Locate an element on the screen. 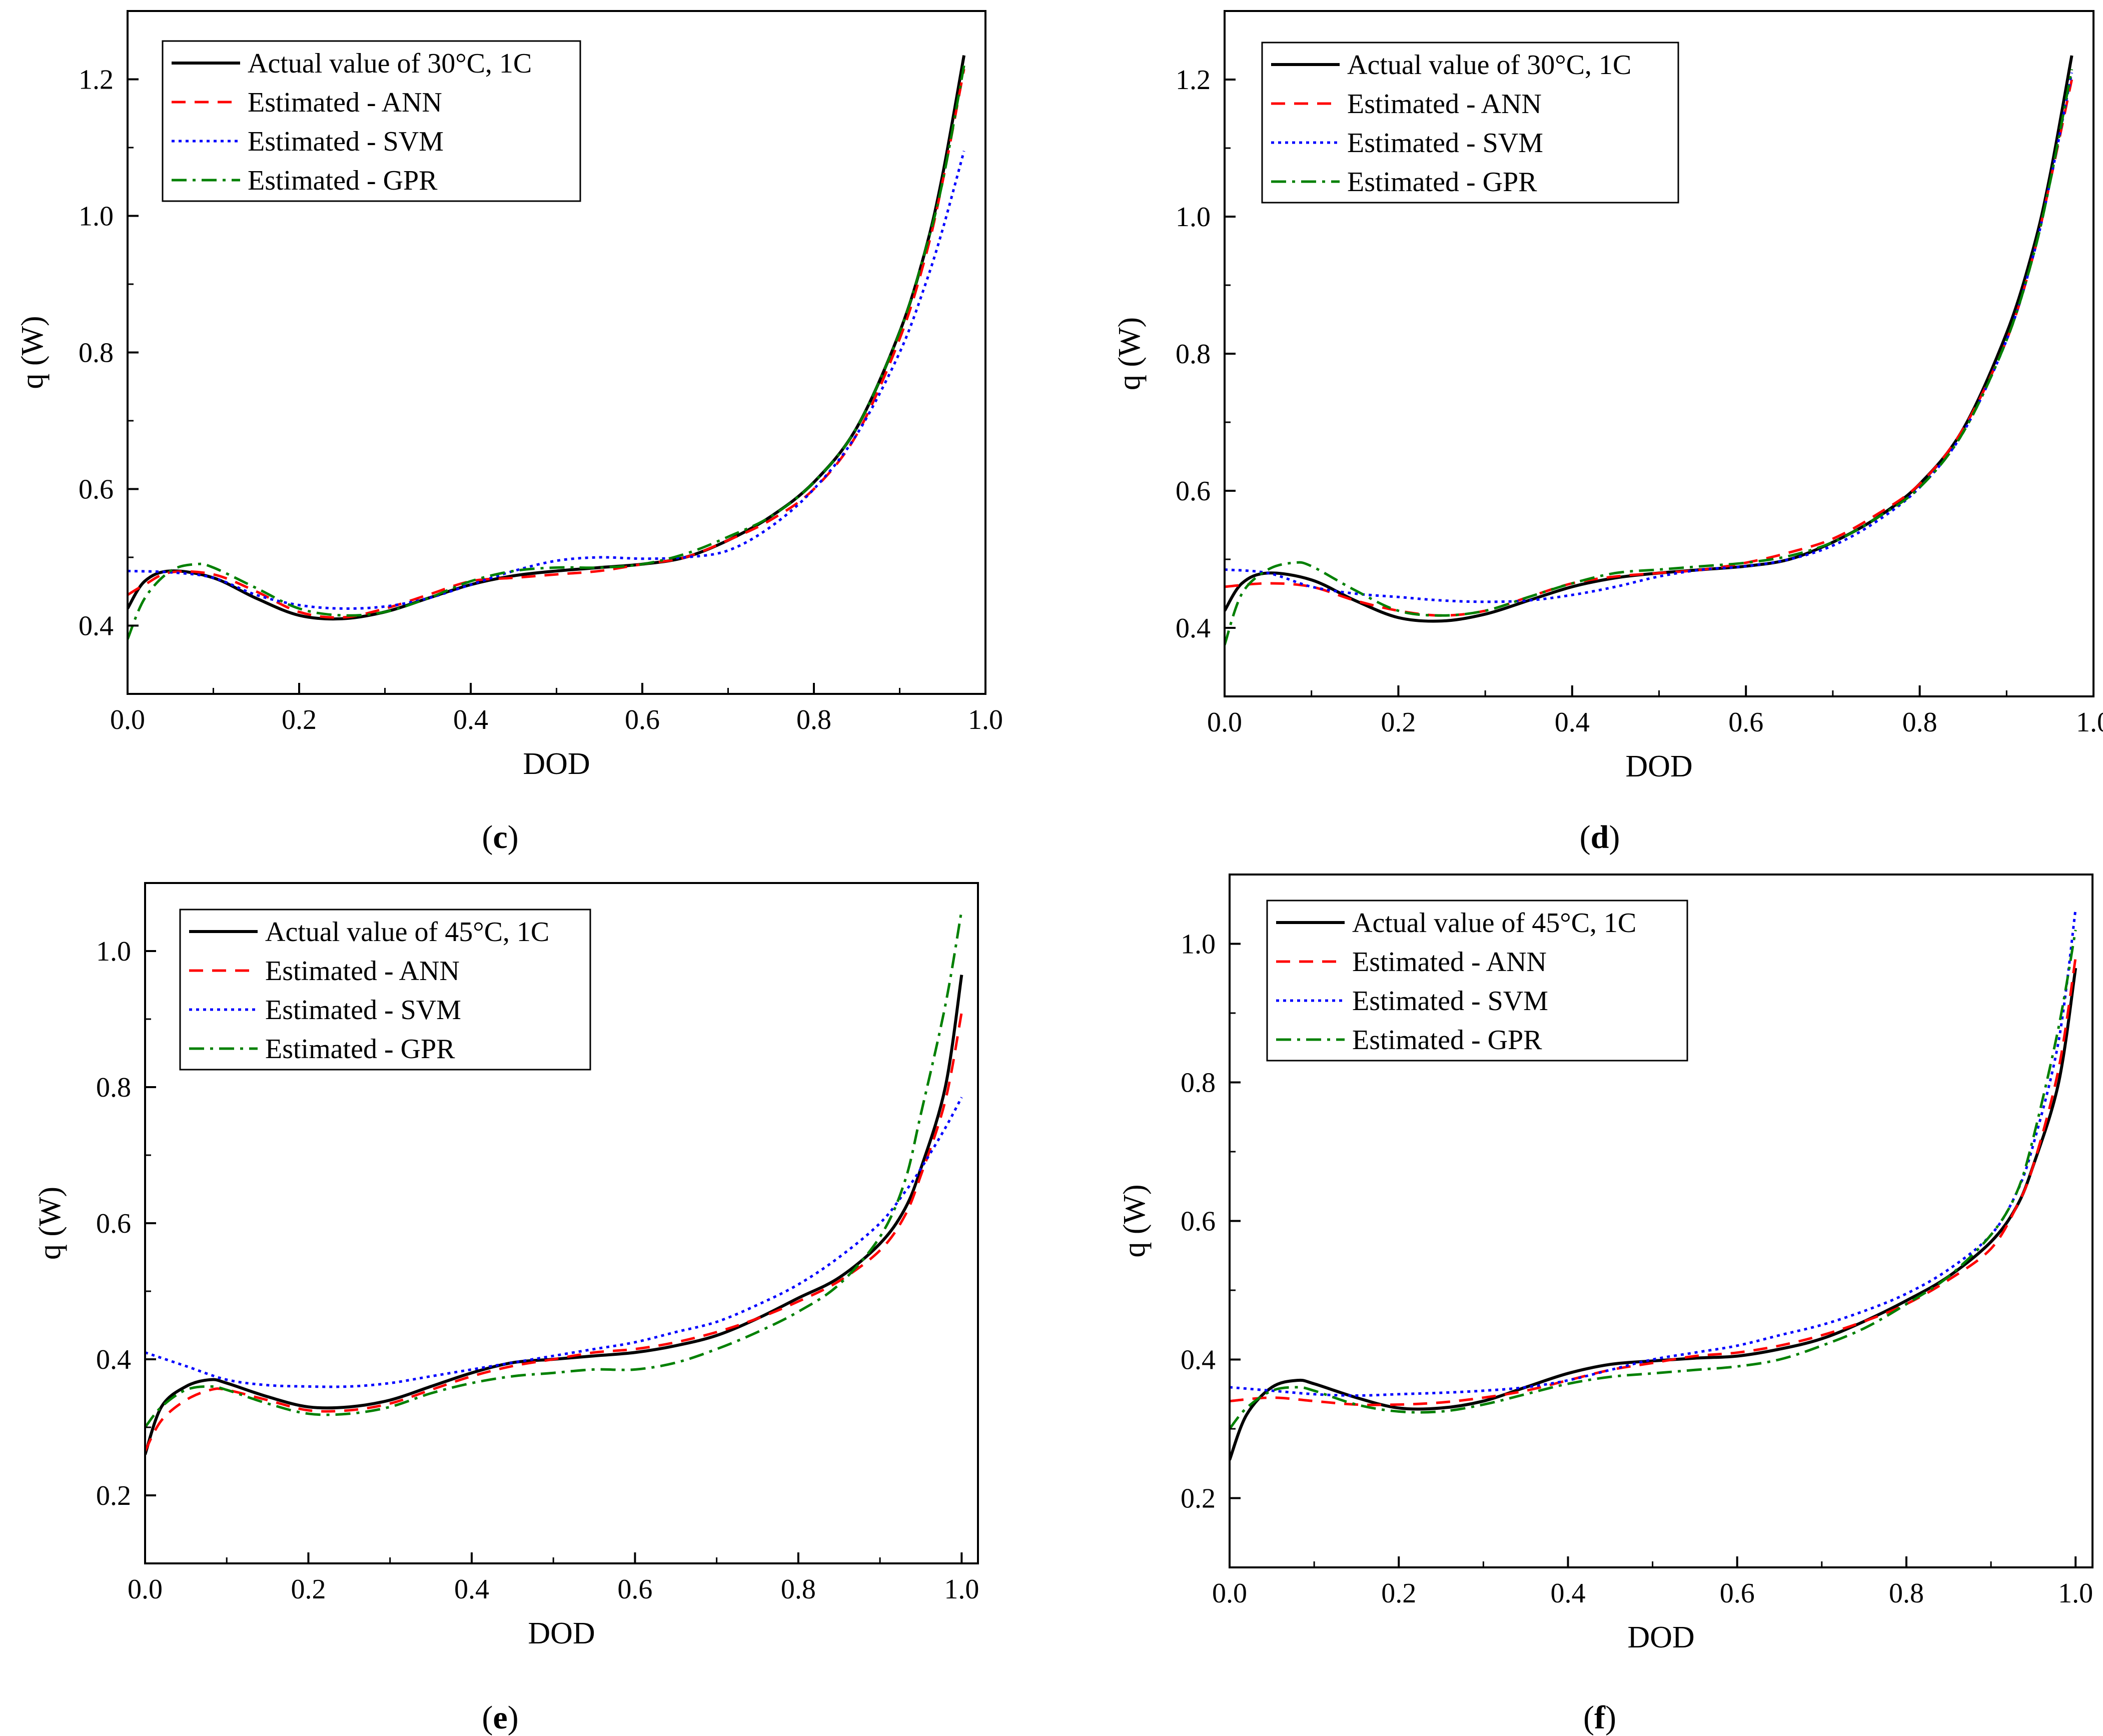 This screenshot has height=1736, width=2103. panel-letter: e is located at coordinates (500, 1717).